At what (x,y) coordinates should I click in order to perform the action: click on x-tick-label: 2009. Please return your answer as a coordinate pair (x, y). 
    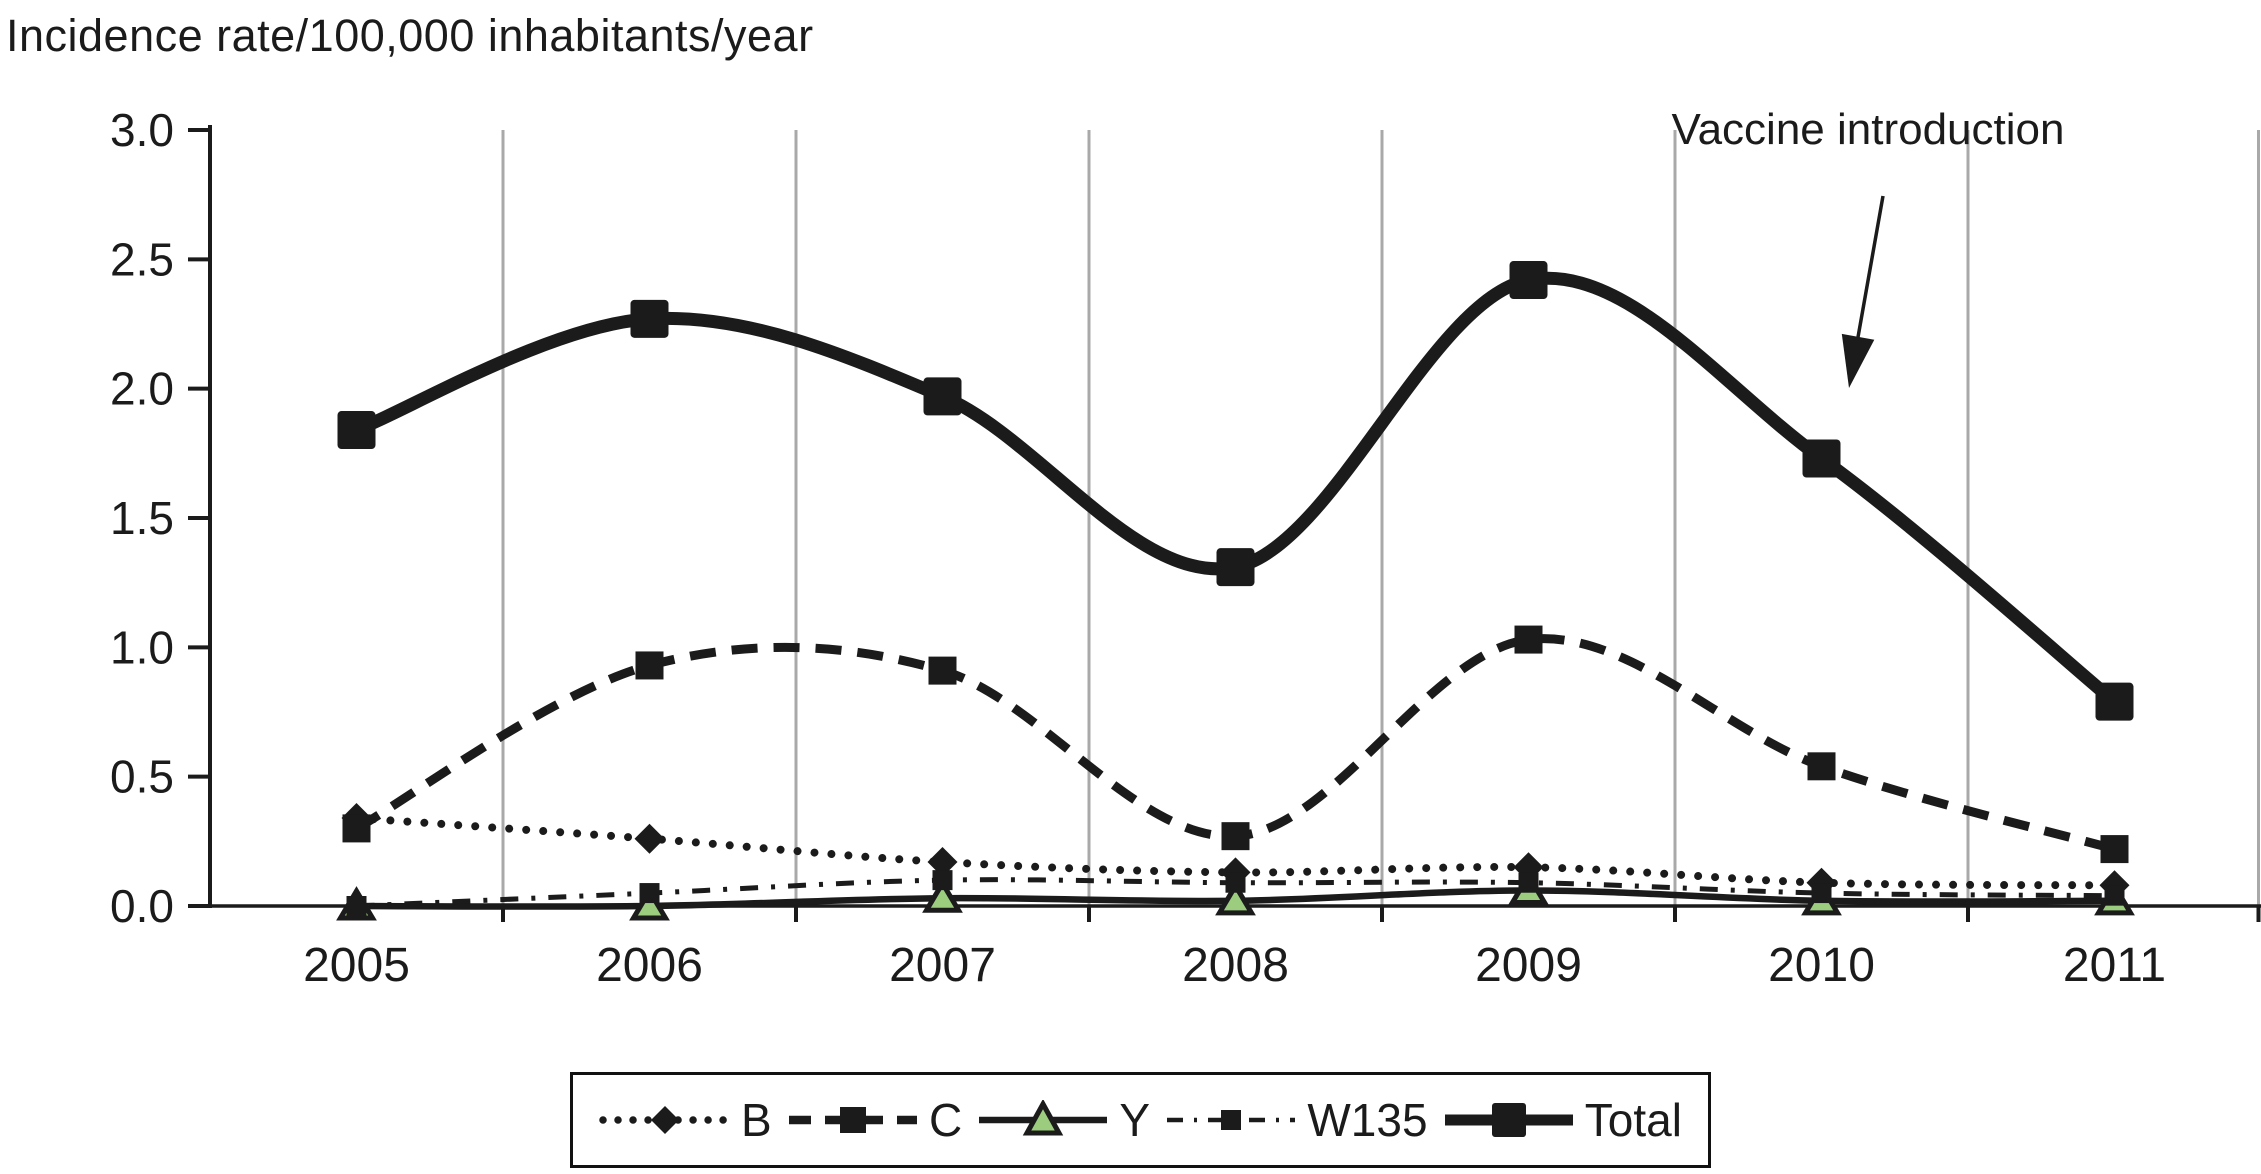
    Looking at the image, I should click on (1528, 965).